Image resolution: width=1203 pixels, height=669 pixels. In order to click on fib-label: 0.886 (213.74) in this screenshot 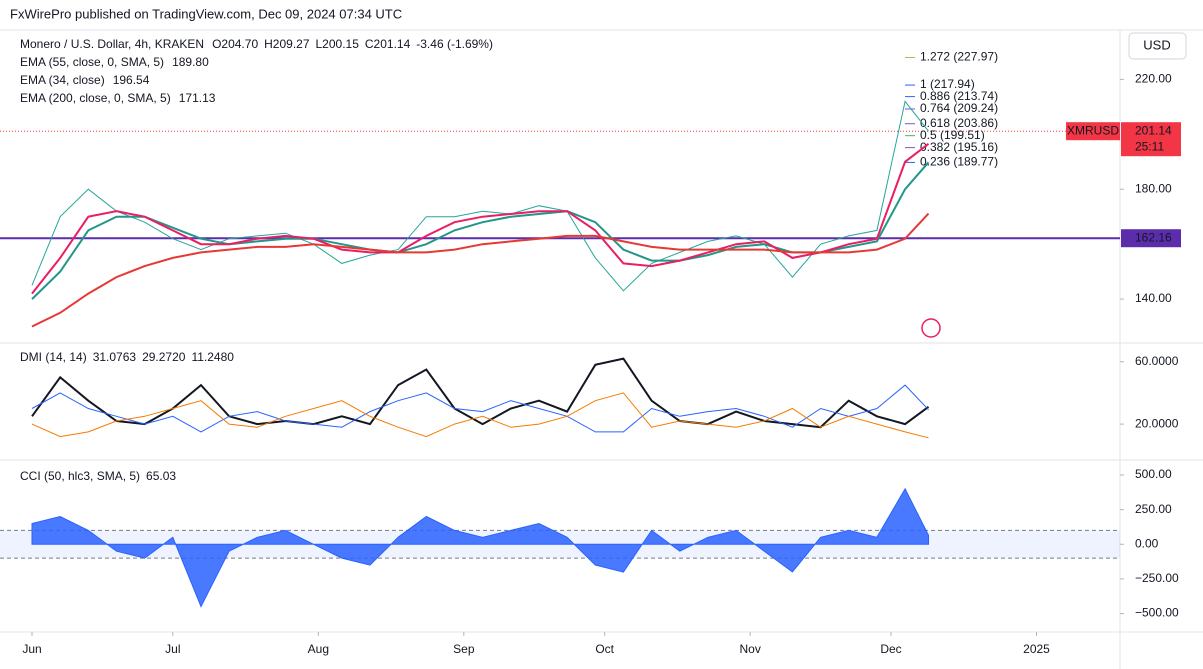, I will do `click(959, 96)`.